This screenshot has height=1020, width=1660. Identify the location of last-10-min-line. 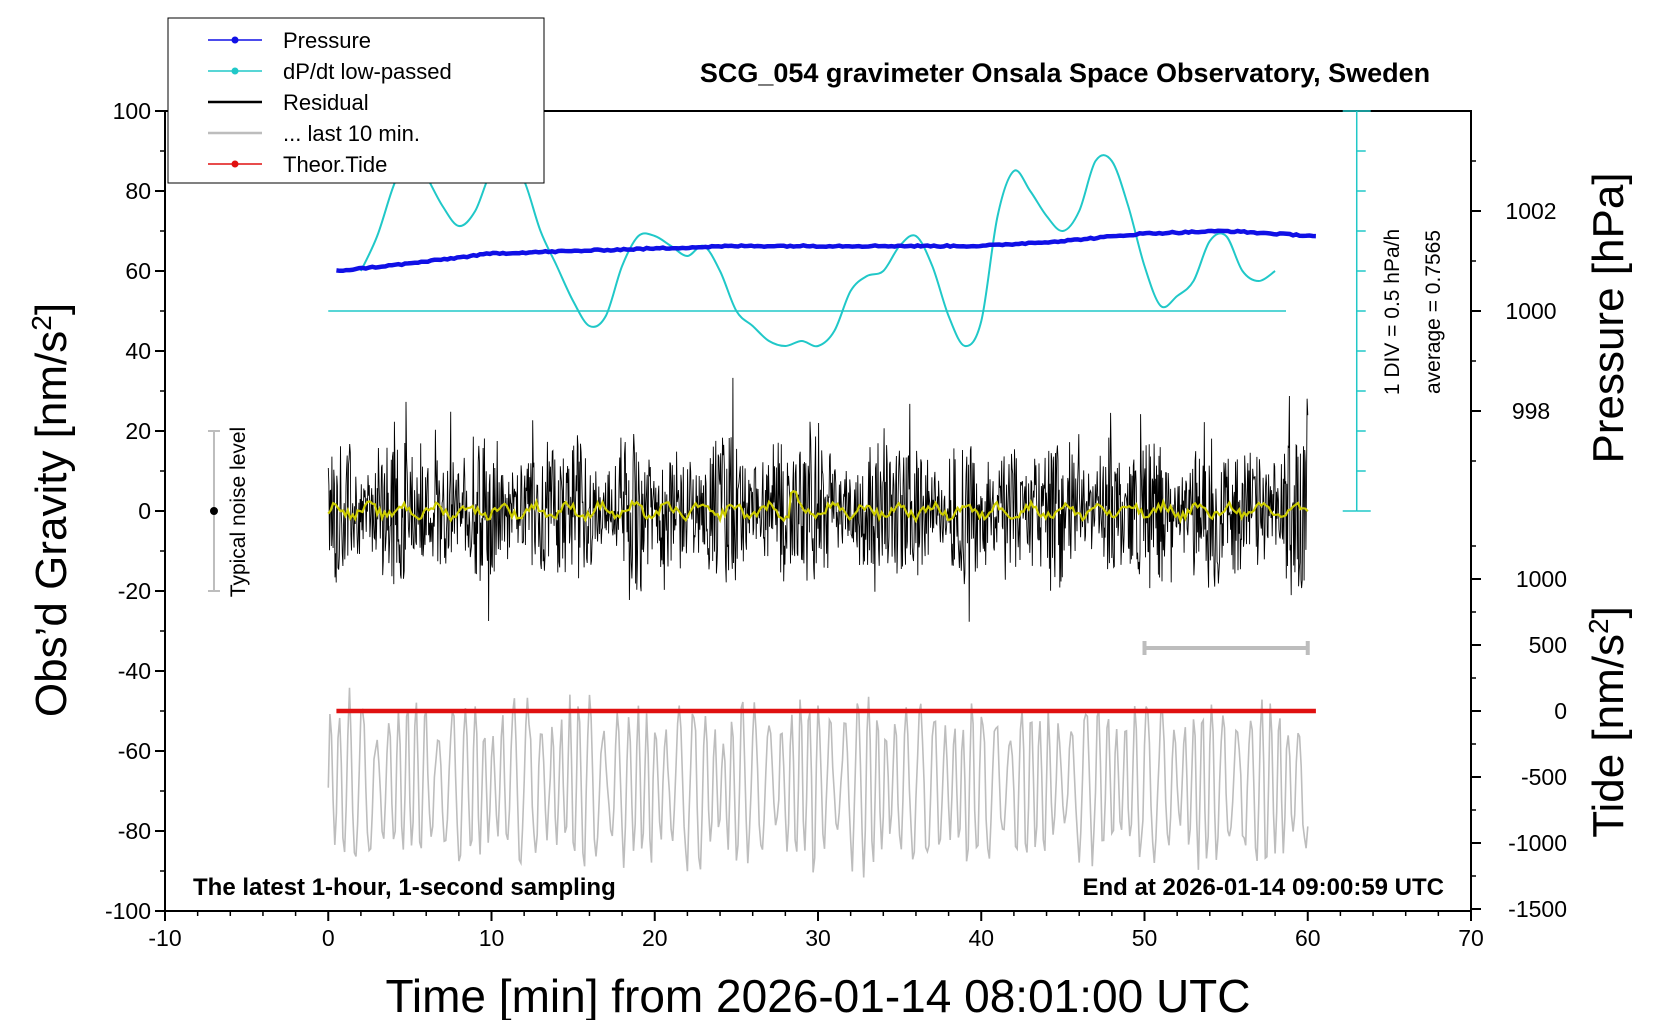
(818, 782).